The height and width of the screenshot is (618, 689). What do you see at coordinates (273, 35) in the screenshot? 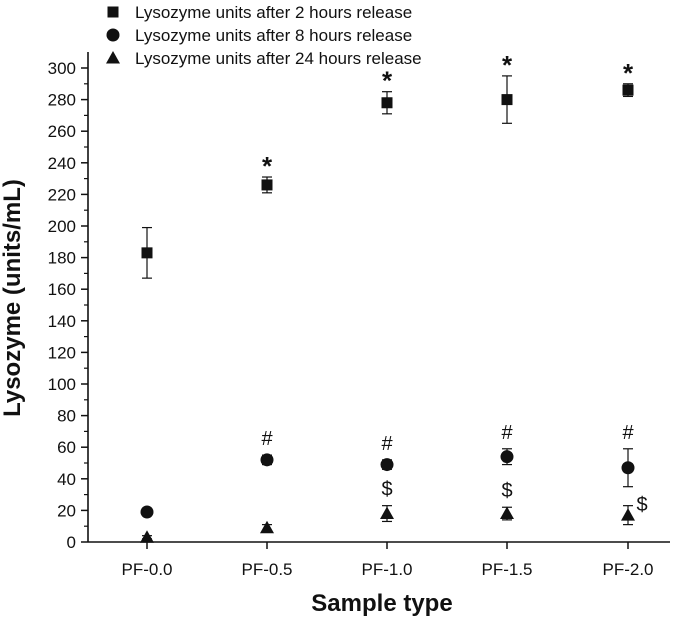
I see `legend-label: Lysozyme units after 8 hours release` at bounding box center [273, 35].